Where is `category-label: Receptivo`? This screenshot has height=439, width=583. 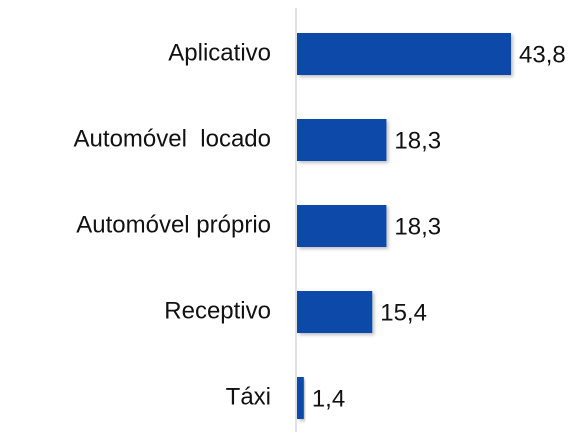
category-label: Receptivo is located at coordinates (217, 310).